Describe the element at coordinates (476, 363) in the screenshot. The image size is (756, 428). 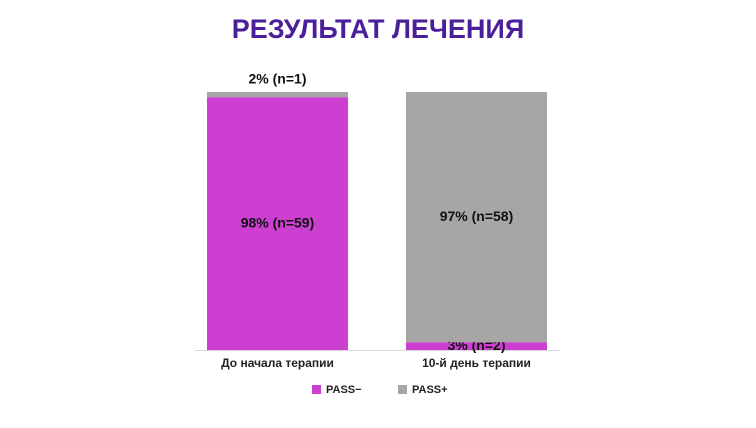
I see `x-tick-label: 10-й день терапии` at that location.